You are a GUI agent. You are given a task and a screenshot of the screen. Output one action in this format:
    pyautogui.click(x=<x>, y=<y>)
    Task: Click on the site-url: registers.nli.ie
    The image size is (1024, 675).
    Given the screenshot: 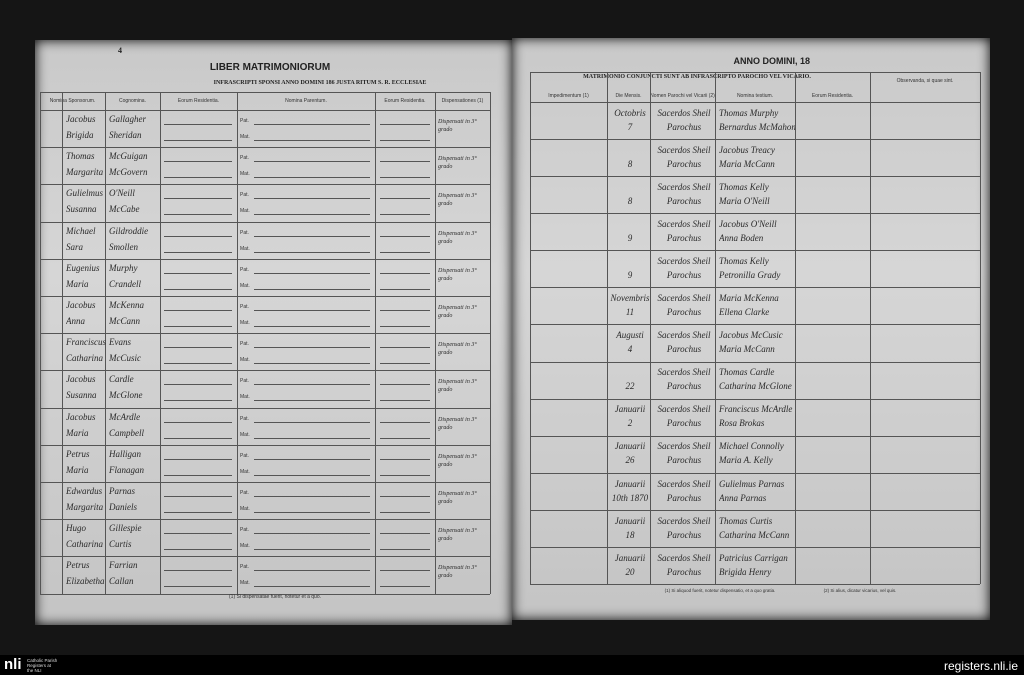 What is the action you would take?
    pyautogui.click(x=980, y=666)
    